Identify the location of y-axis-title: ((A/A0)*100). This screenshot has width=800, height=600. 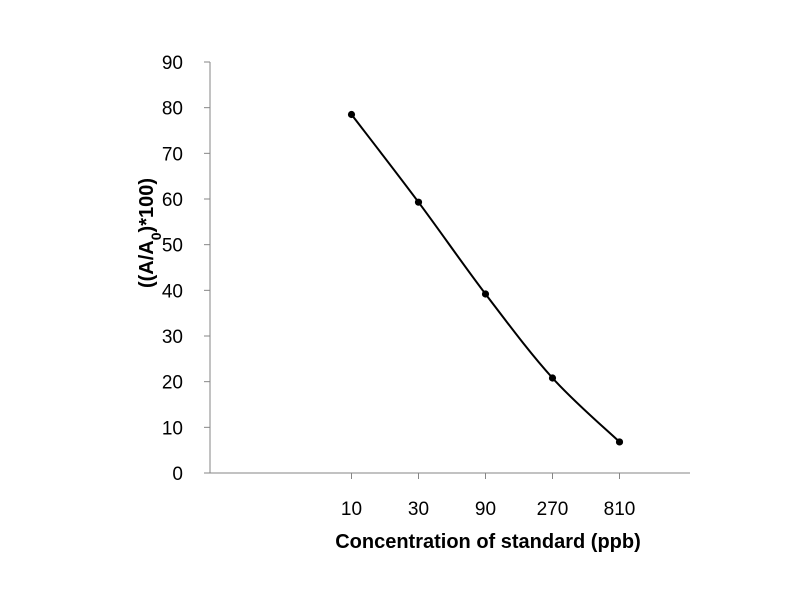
(150, 233).